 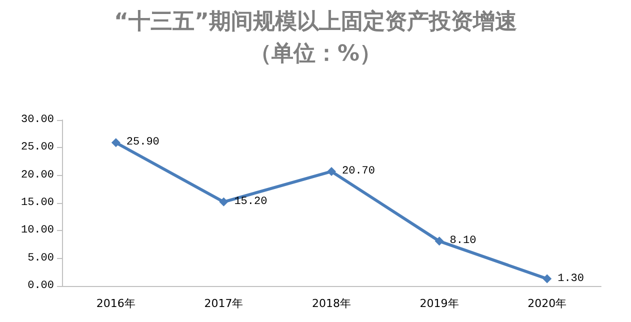 What do you see at coordinates (37, 148) in the screenshot?
I see `y-tick-label: 25.00` at bounding box center [37, 148].